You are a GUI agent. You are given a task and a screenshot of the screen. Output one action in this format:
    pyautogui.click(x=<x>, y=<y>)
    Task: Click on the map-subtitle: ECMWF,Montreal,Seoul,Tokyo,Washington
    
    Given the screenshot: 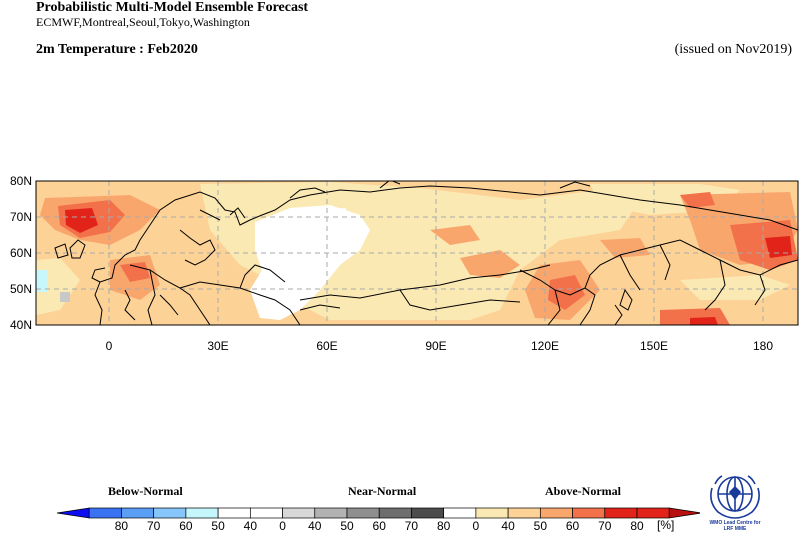 What is the action you would take?
    pyautogui.click(x=143, y=22)
    